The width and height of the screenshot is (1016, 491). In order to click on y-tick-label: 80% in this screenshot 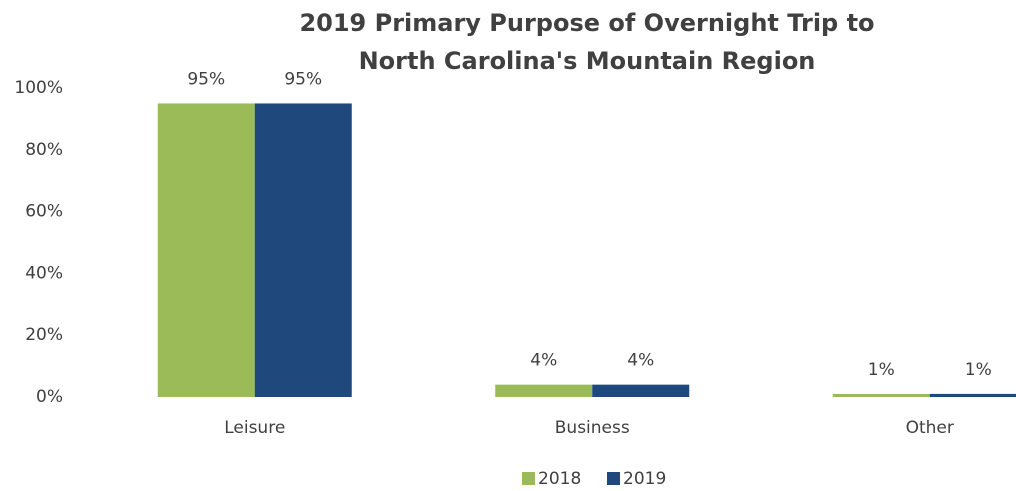, I will do `click(44, 150)`.